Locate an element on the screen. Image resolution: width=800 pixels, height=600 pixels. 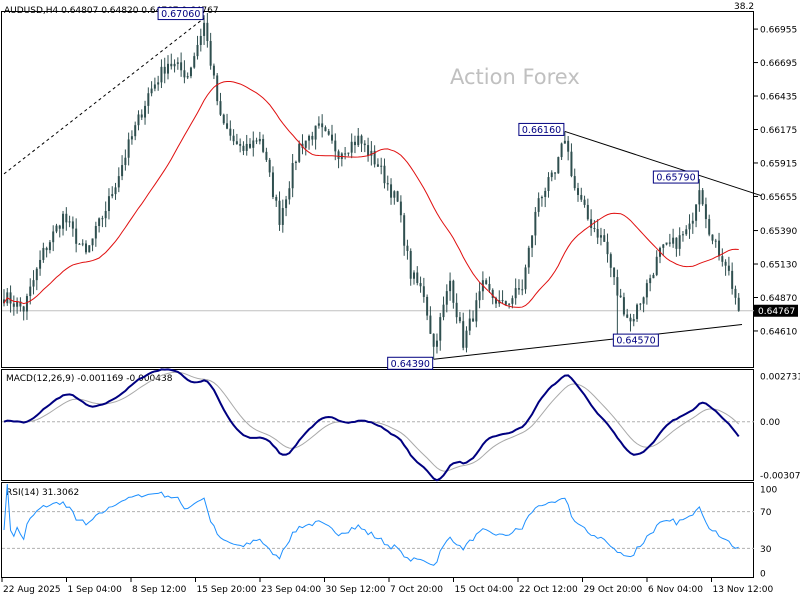
macd-tick-label: 0.002731 is located at coordinates (780, 378).